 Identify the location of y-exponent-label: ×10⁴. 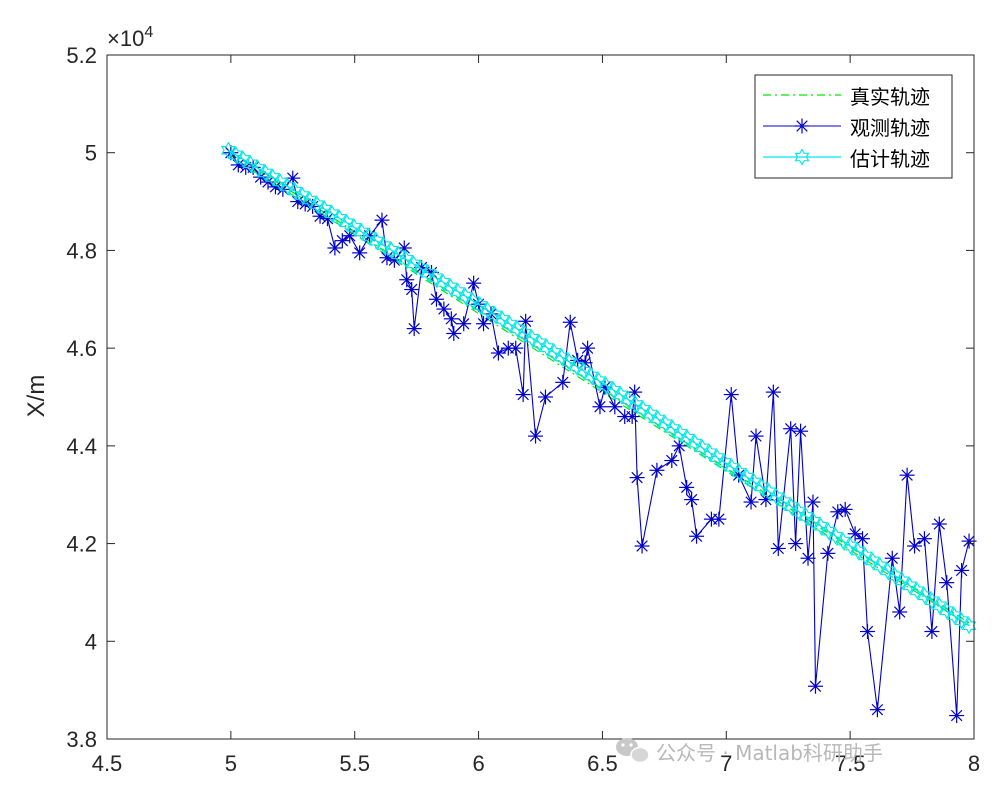
(130, 37).